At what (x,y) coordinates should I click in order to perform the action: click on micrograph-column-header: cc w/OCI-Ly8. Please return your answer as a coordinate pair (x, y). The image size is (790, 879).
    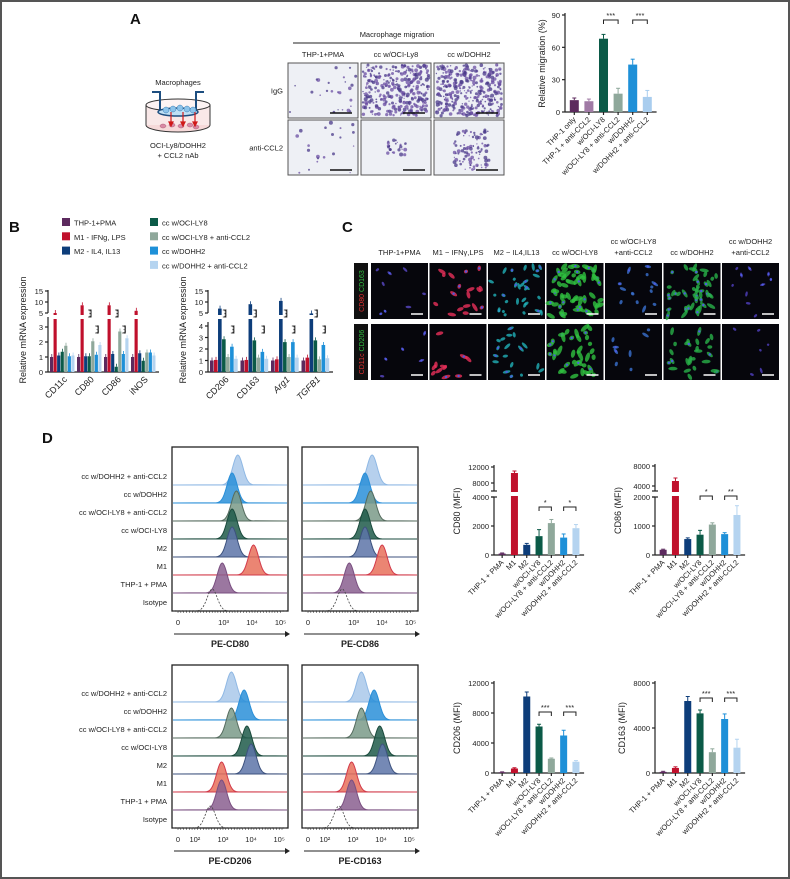
    Looking at the image, I should click on (396, 54).